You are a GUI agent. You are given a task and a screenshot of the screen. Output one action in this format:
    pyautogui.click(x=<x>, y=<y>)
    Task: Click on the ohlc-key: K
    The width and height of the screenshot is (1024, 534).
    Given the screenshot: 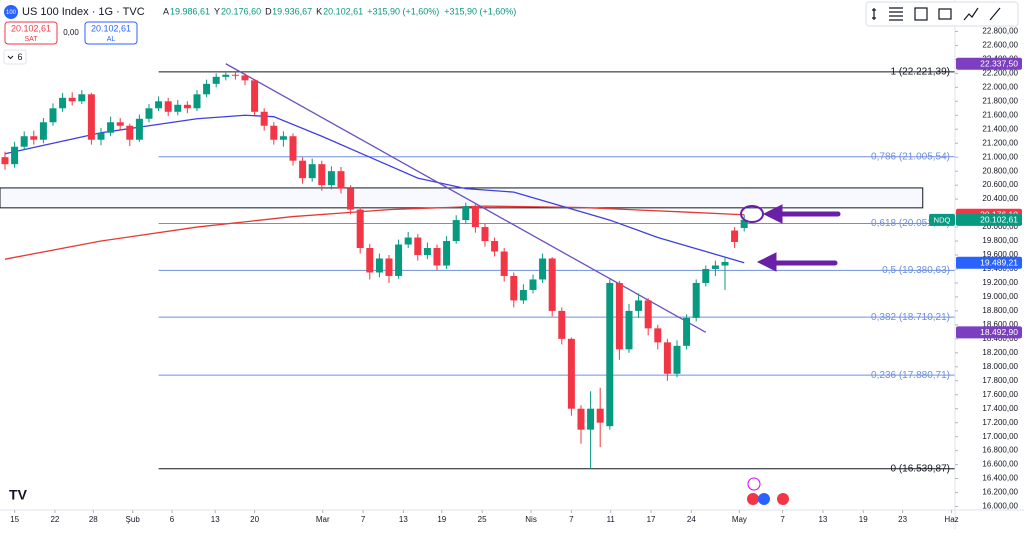 What is the action you would take?
    pyautogui.click(x=319, y=11)
    